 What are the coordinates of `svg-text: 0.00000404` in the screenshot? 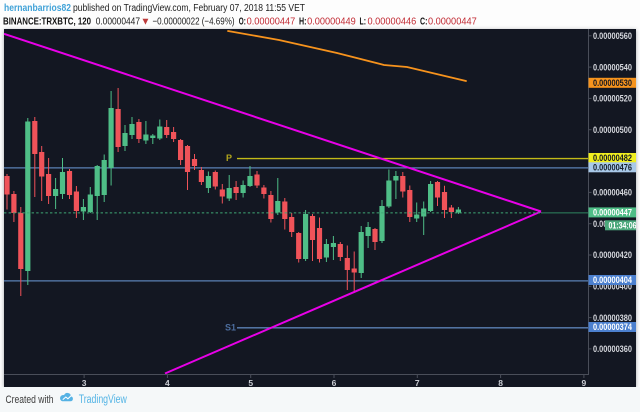 It's located at (612, 280).